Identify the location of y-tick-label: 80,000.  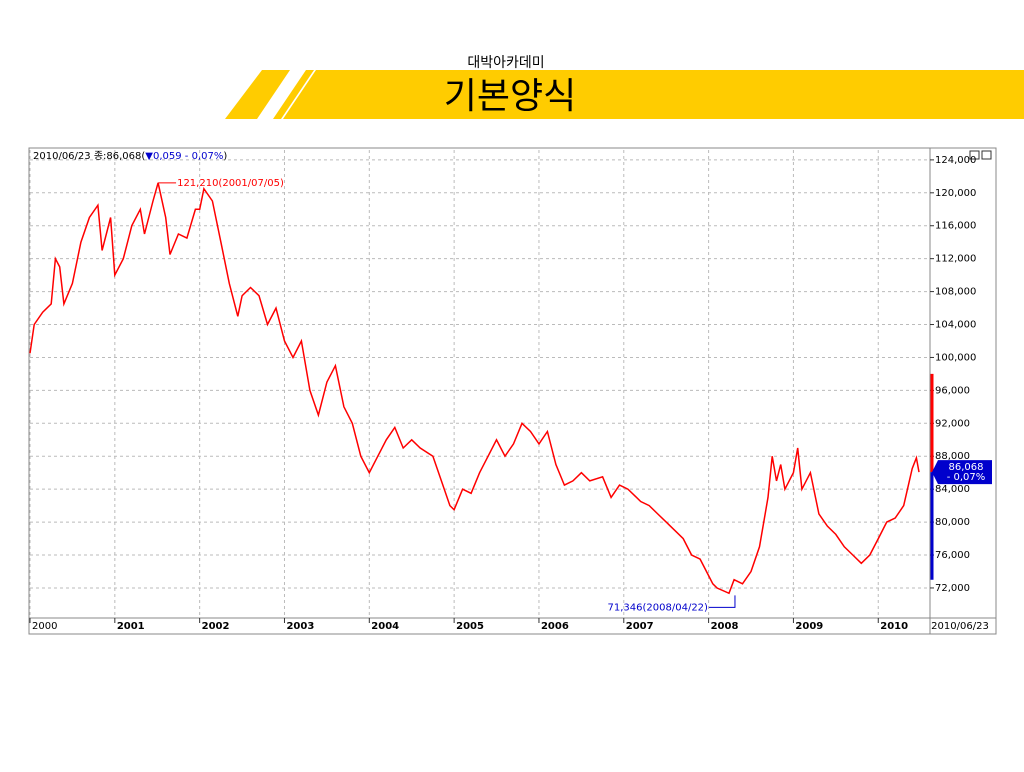
(952, 522).